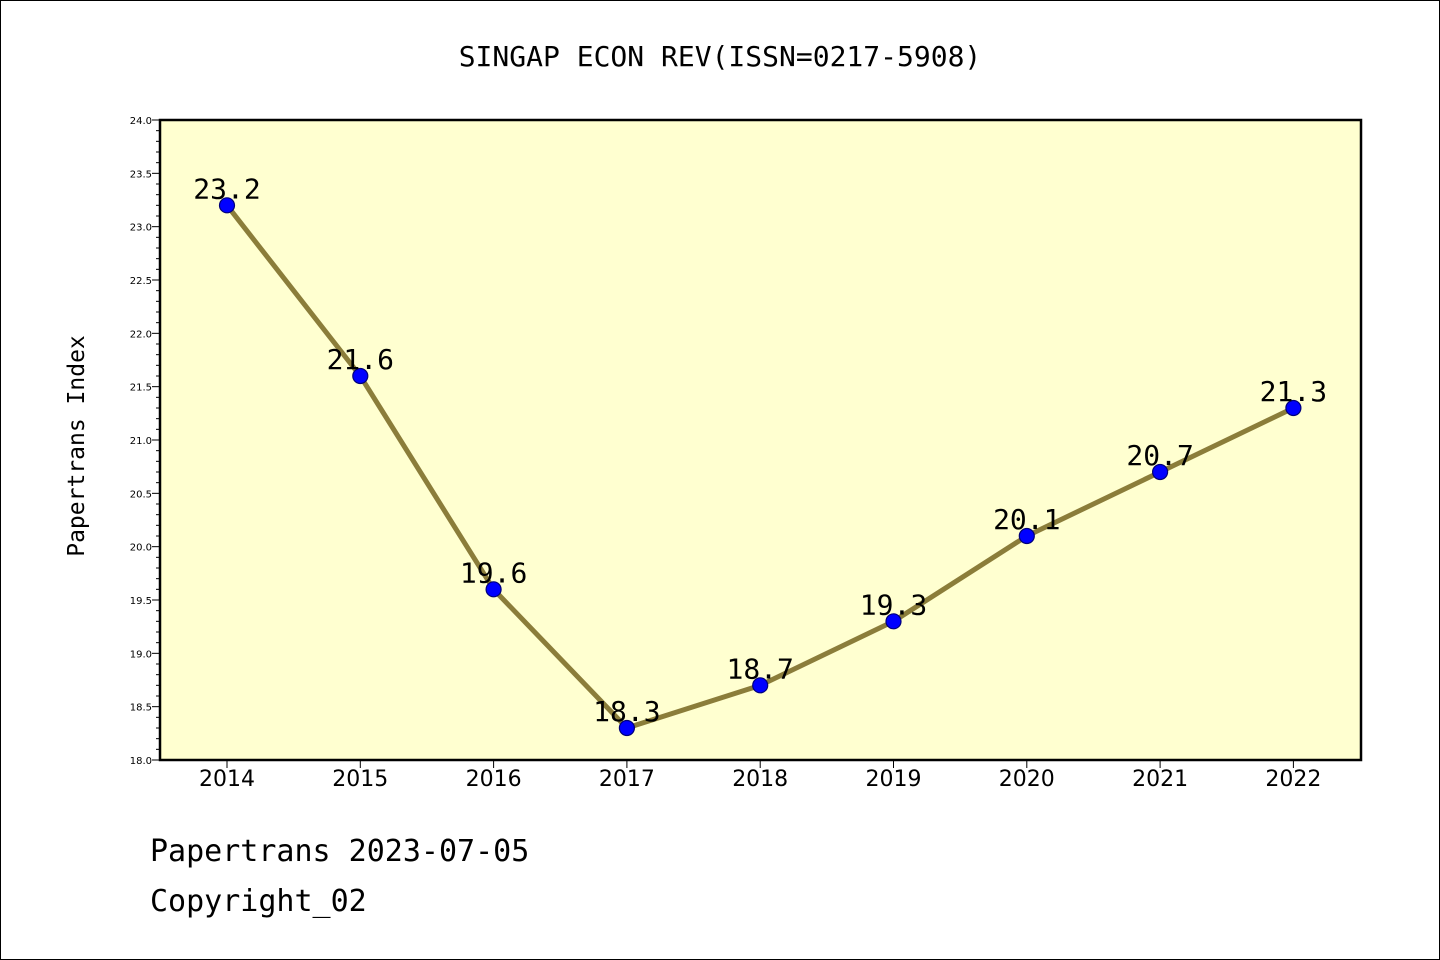 The height and width of the screenshot is (960, 1440). I want to click on data-label: 19.6, so click(493, 572).